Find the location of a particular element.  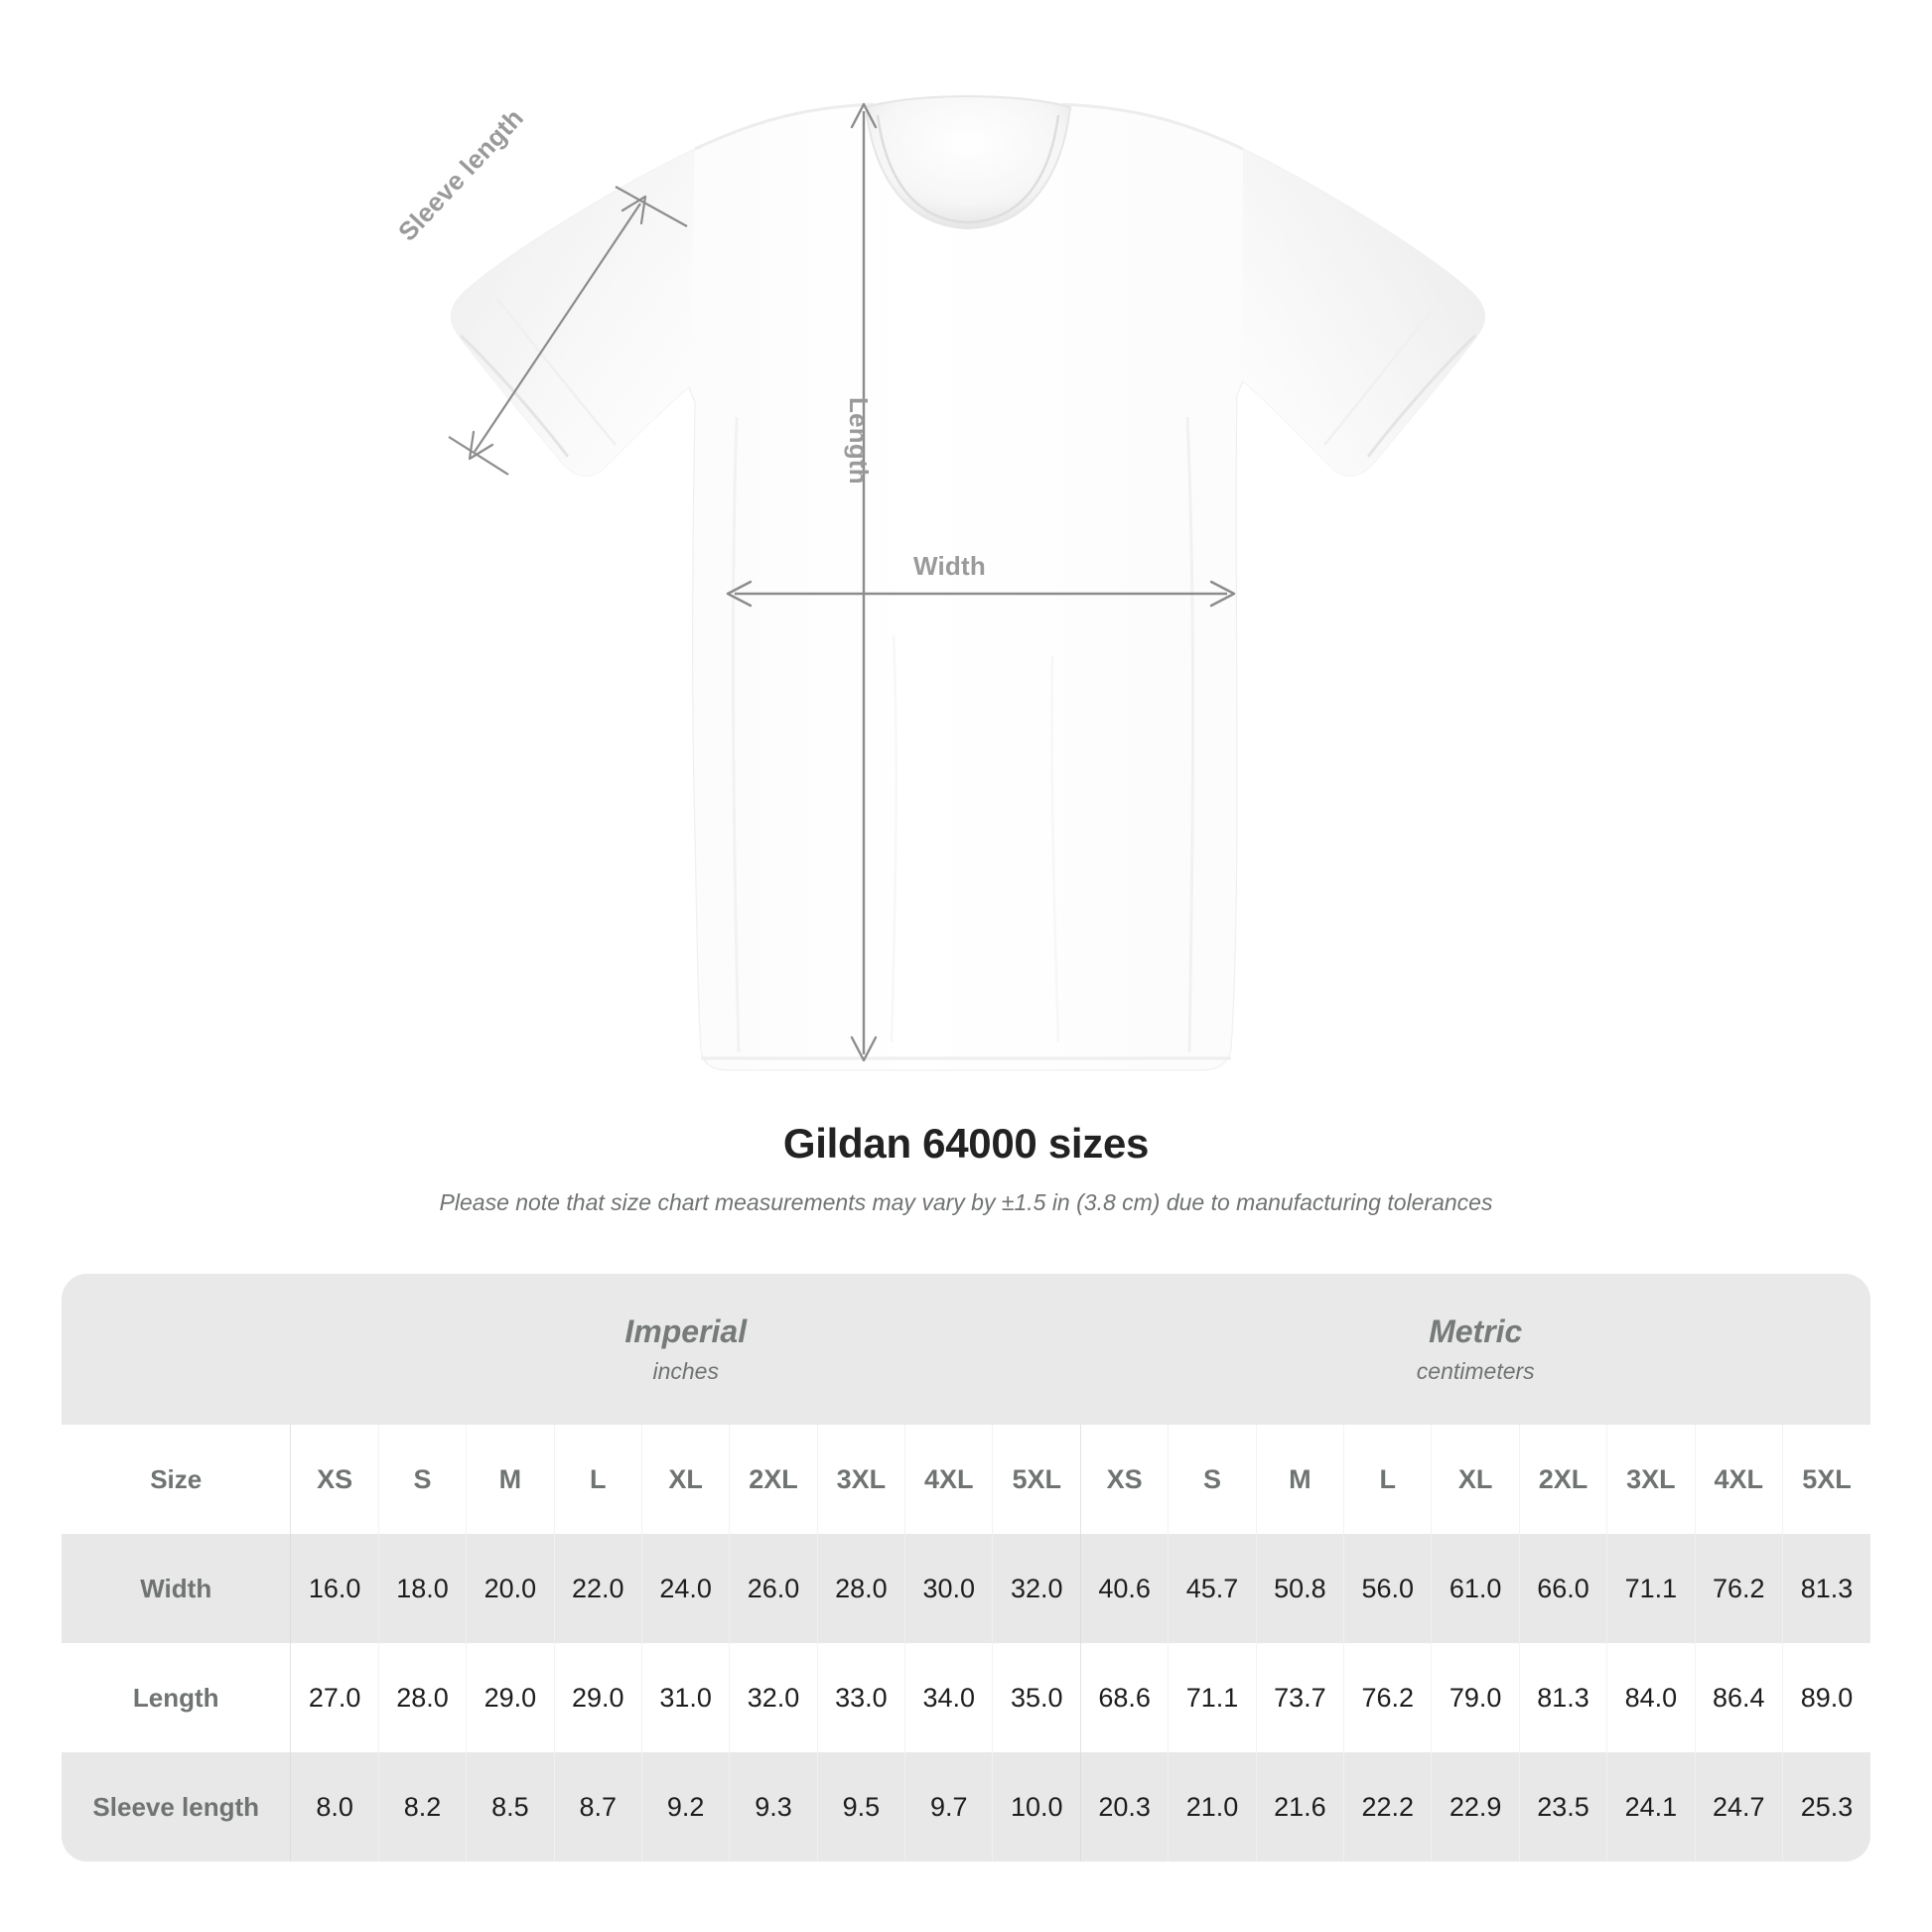

size-header-metric-2xl: 2XL is located at coordinates (1563, 1480).